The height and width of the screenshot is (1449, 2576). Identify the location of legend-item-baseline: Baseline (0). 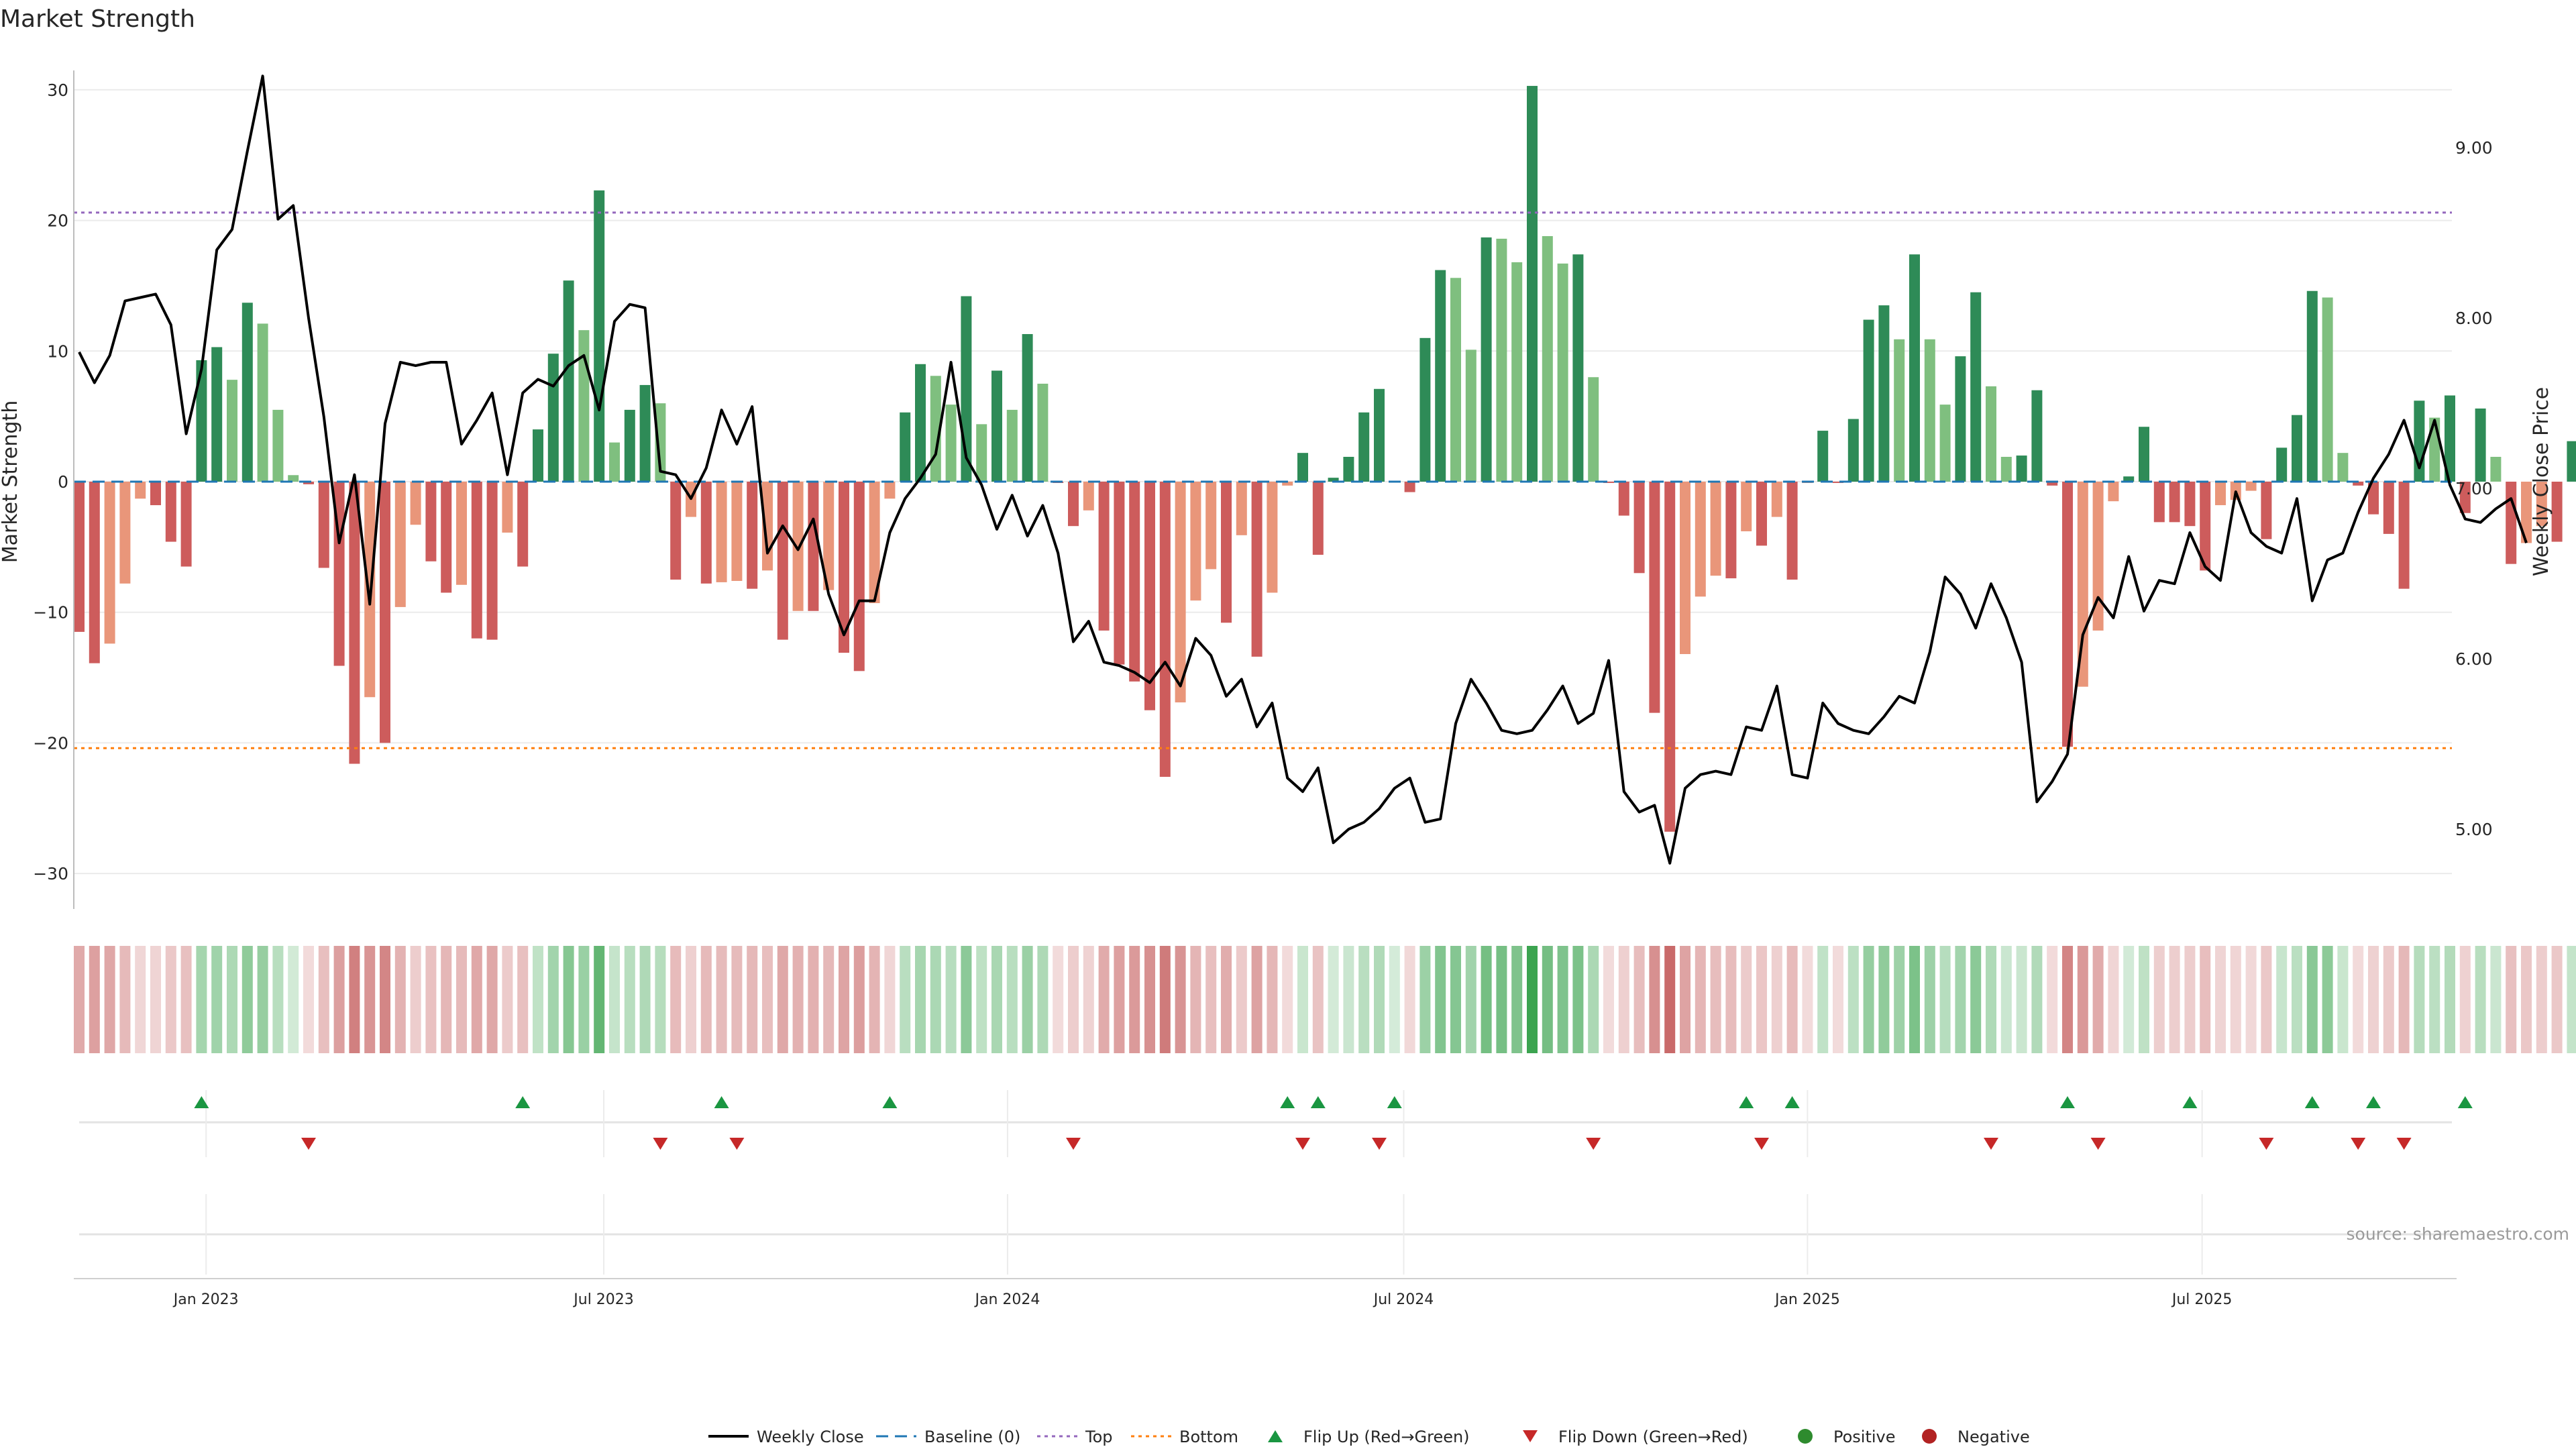
(948, 1437).